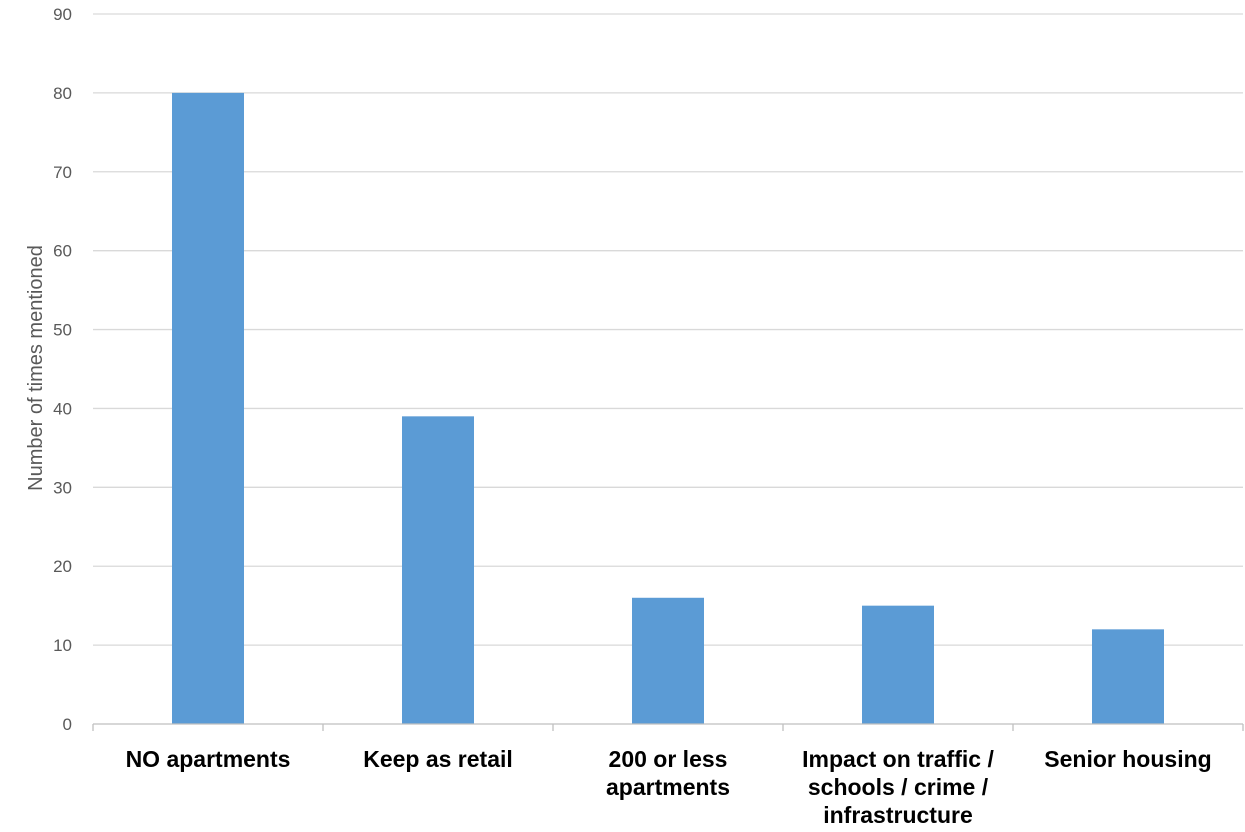  I want to click on y-tick-label: 80, so click(62, 93).